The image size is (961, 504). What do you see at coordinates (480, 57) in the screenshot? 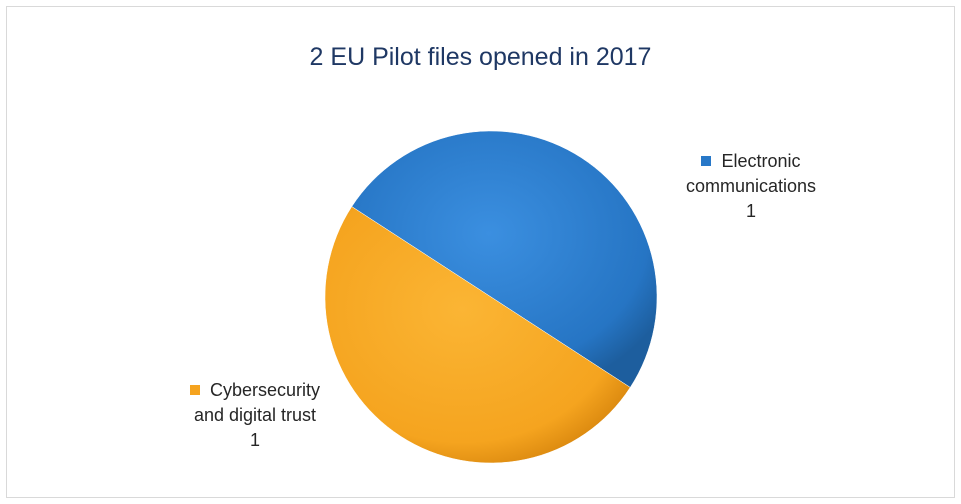
I see `chart-title: 2 EU Pilot files opened in 2017` at bounding box center [480, 57].